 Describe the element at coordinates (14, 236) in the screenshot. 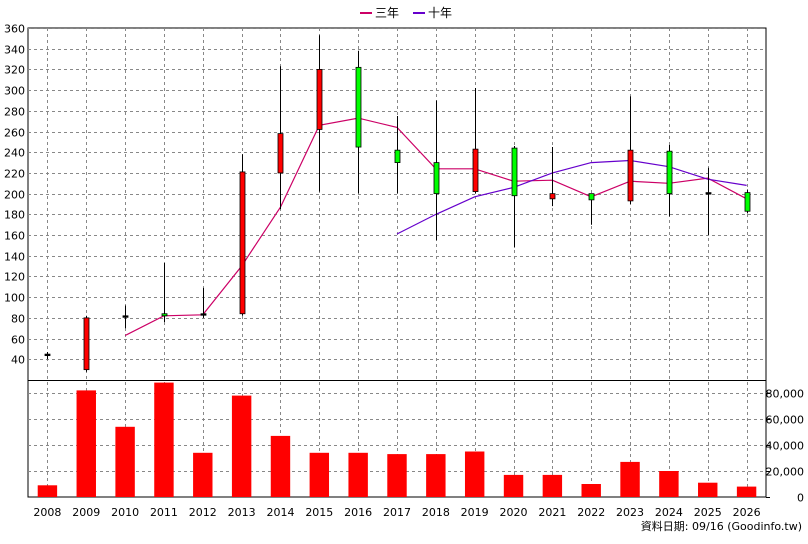

I see `price-tick-label: 160` at that location.